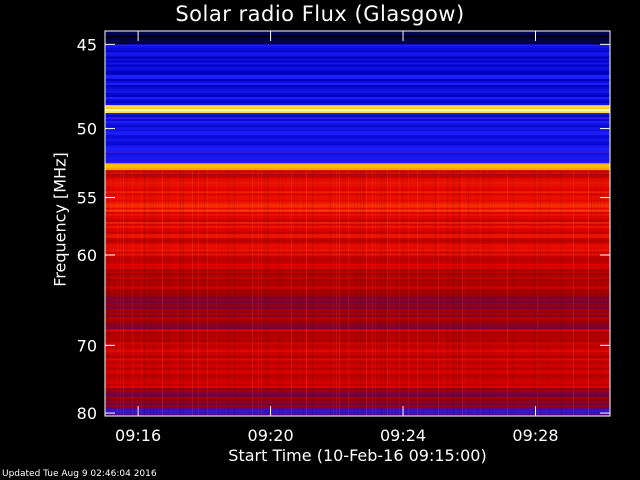 The width and height of the screenshot is (640, 480). I want to click on y-tick-label: 60, so click(87, 255).